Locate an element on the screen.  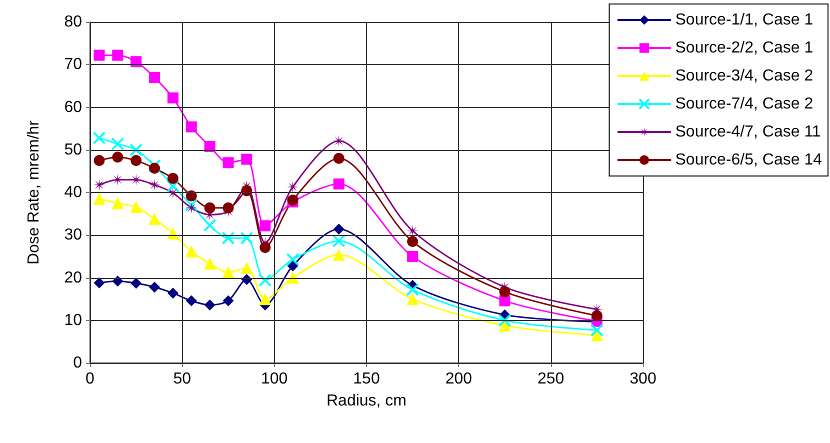
x-tick-label: 0 is located at coordinates (90, 379).